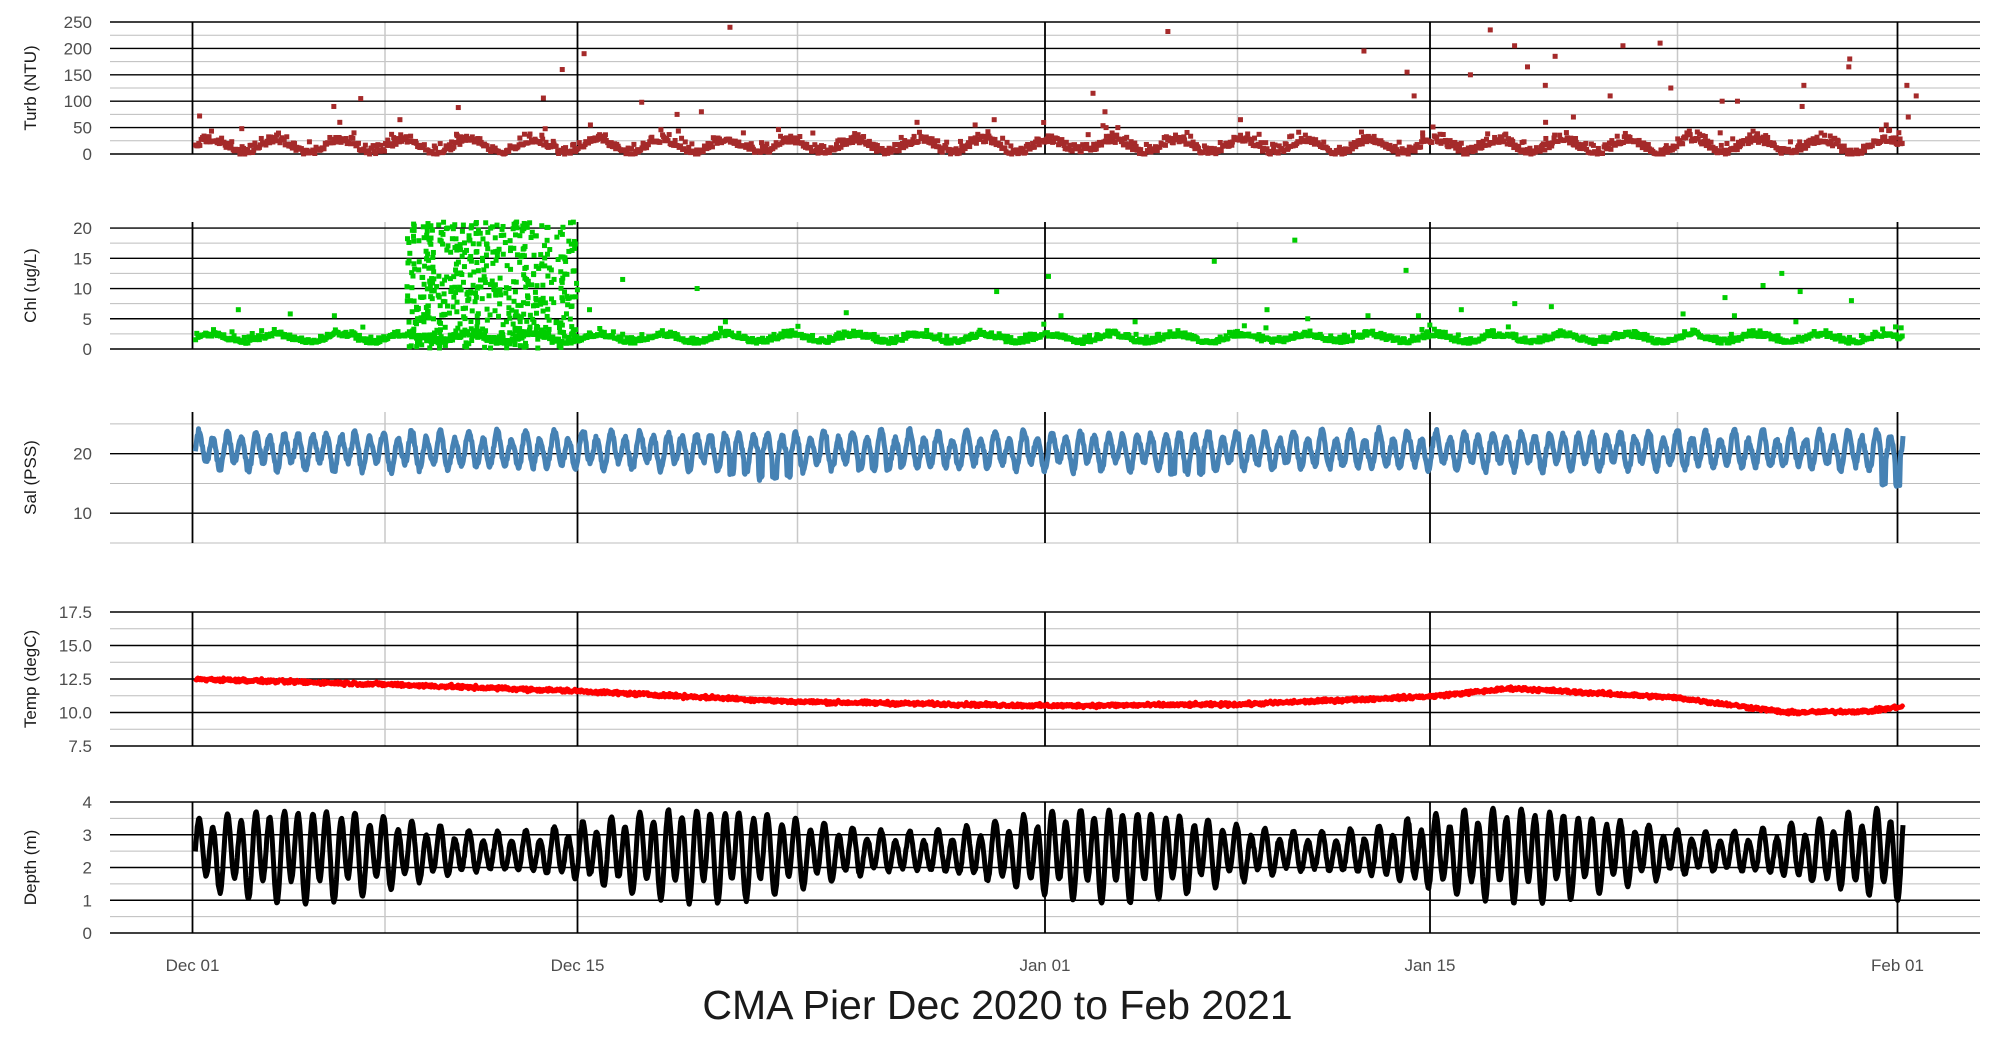 Image resolution: width=1995 pixels, height=1050 pixels. Describe the element at coordinates (78, 22) in the screenshot. I see `y-tick-label: 250` at that location.